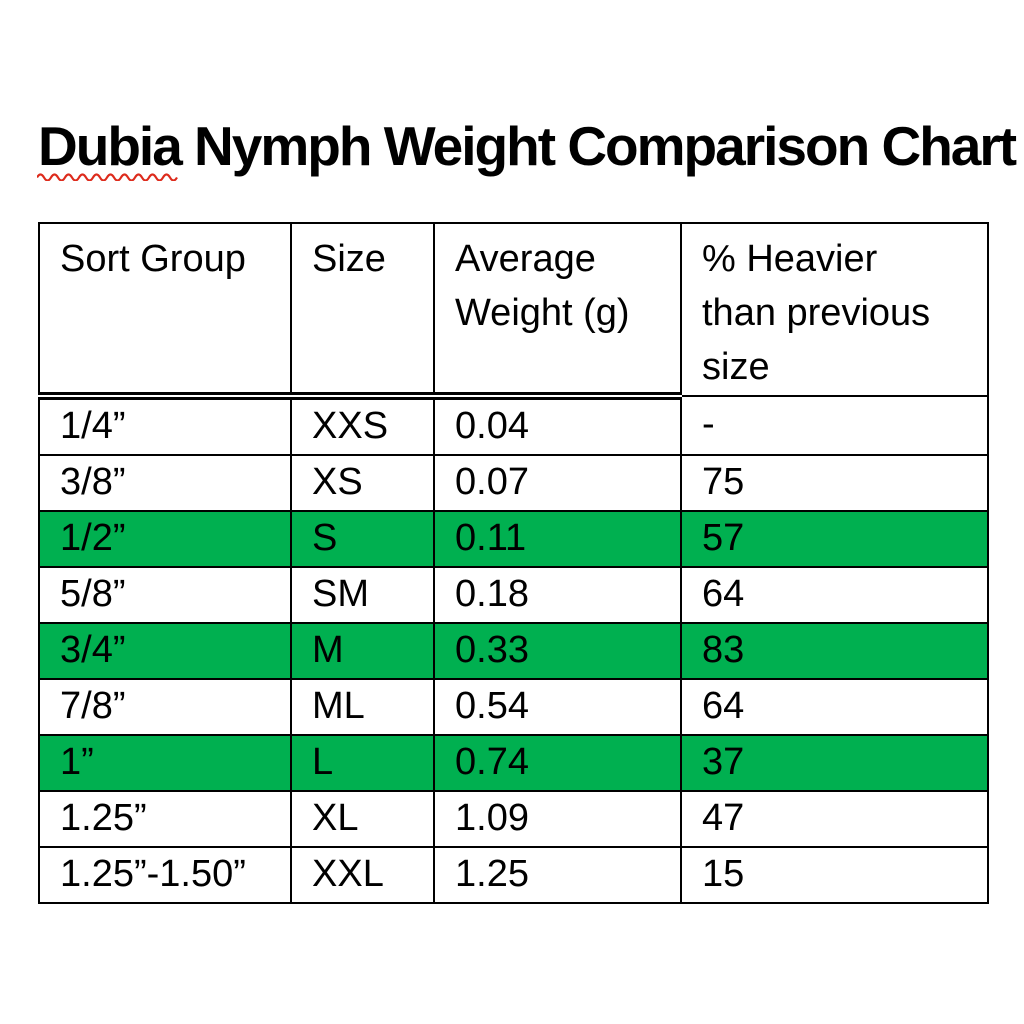 The height and width of the screenshot is (1024, 1024). What do you see at coordinates (165, 594) in the screenshot?
I see `cell-sort-group: 5/8”` at bounding box center [165, 594].